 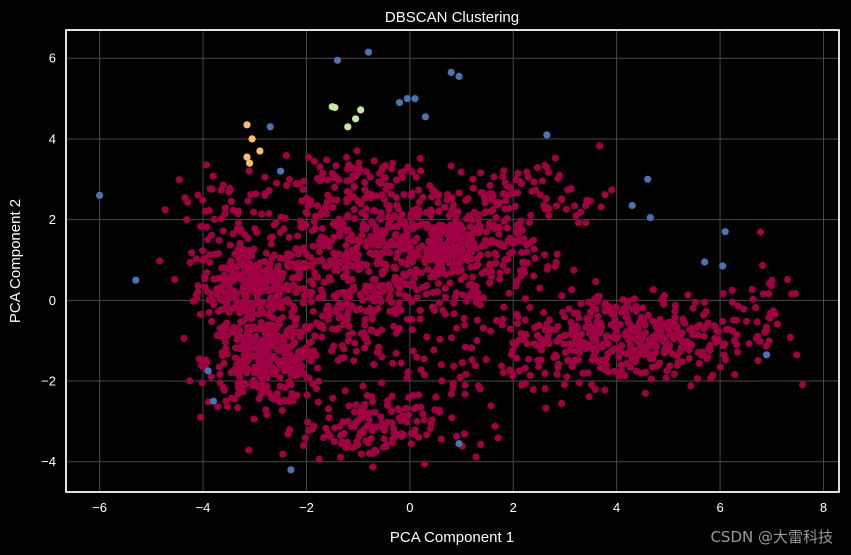 What do you see at coordinates (48, 381) in the screenshot?
I see `y-tick-label: −2` at bounding box center [48, 381].